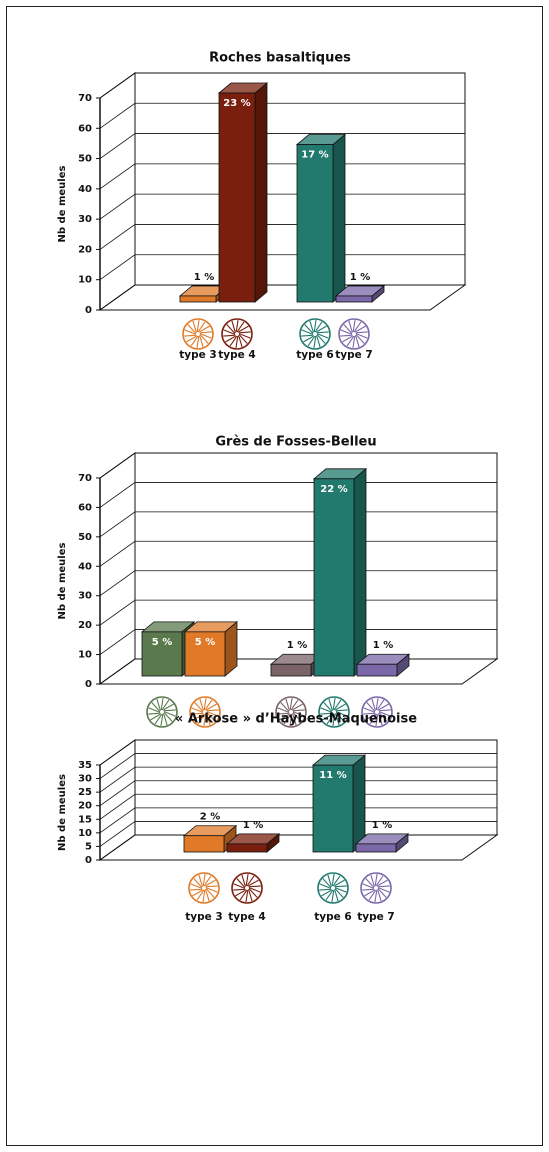  Describe the element at coordinates (333, 489) in the screenshot. I see `value-label: 22 %` at that location.